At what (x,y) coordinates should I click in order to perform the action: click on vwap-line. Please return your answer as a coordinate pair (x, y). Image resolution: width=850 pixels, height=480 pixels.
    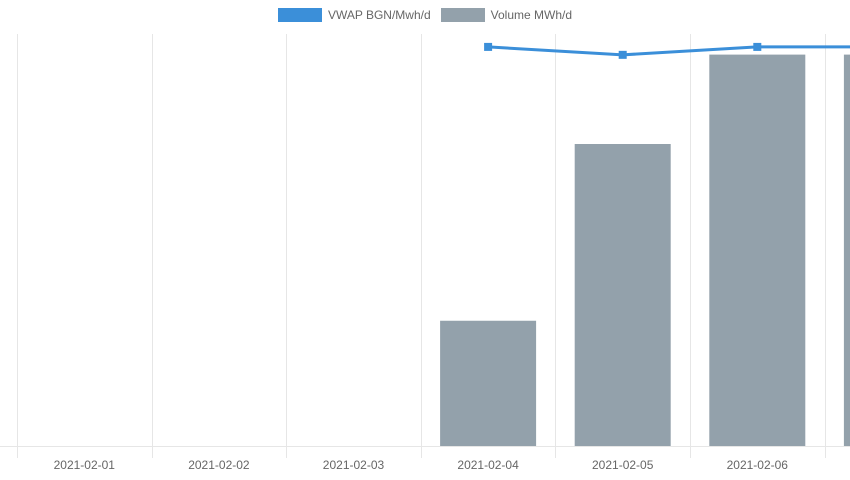
    Looking at the image, I should click on (669, 51).